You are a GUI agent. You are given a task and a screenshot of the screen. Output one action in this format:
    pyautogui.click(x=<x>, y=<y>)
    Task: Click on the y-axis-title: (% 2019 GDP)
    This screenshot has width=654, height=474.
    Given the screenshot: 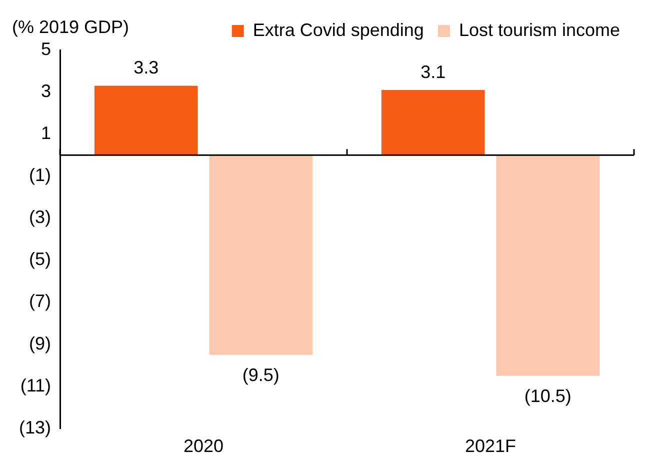 What is the action you would take?
    pyautogui.click(x=71, y=26)
    